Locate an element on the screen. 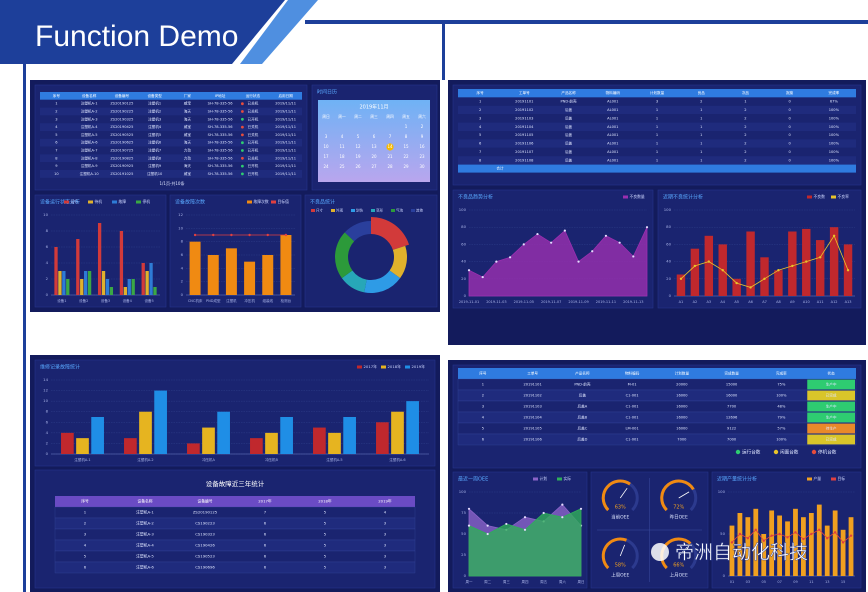 This screenshot has height=592, width=868. table-cell: 7700 is located at coordinates (732, 407).